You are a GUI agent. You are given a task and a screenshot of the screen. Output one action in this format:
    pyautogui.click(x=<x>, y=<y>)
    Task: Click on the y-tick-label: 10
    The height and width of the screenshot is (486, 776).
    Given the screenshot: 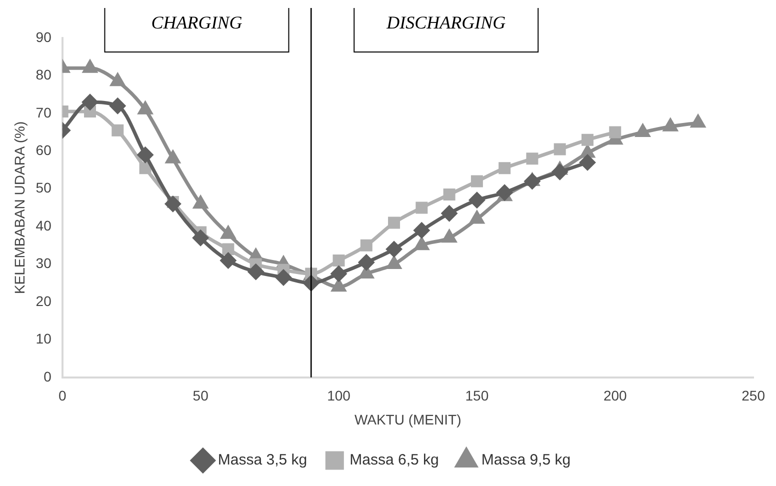 What is the action you would take?
    pyautogui.click(x=44, y=338)
    